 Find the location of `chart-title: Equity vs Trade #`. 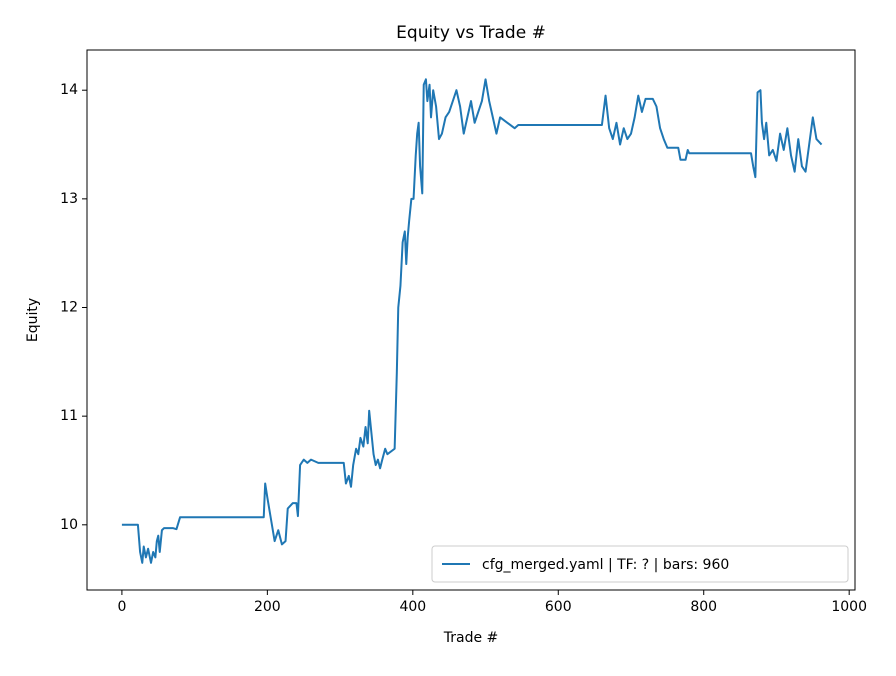

chart-title: Equity vs Trade # is located at coordinates (471, 33).